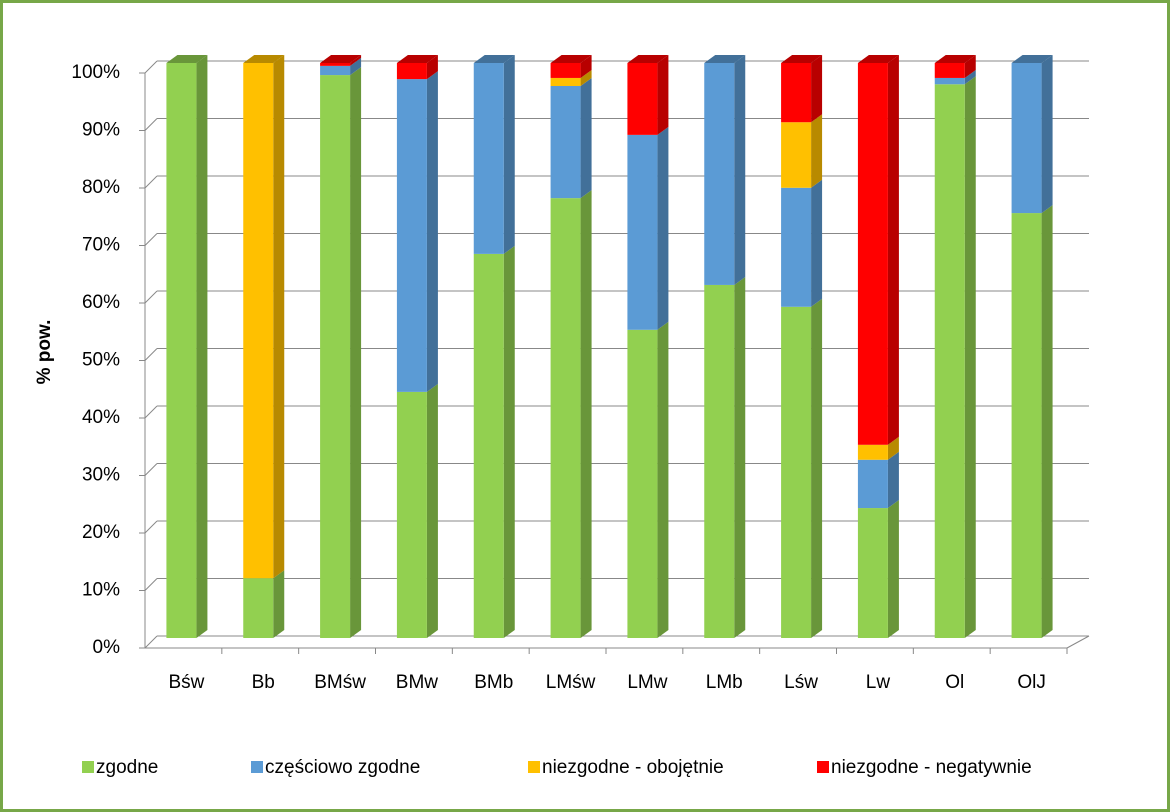 The width and height of the screenshot is (1170, 812). What do you see at coordinates (107, 647) in the screenshot?
I see `y-tick-label: 0%` at bounding box center [107, 647].